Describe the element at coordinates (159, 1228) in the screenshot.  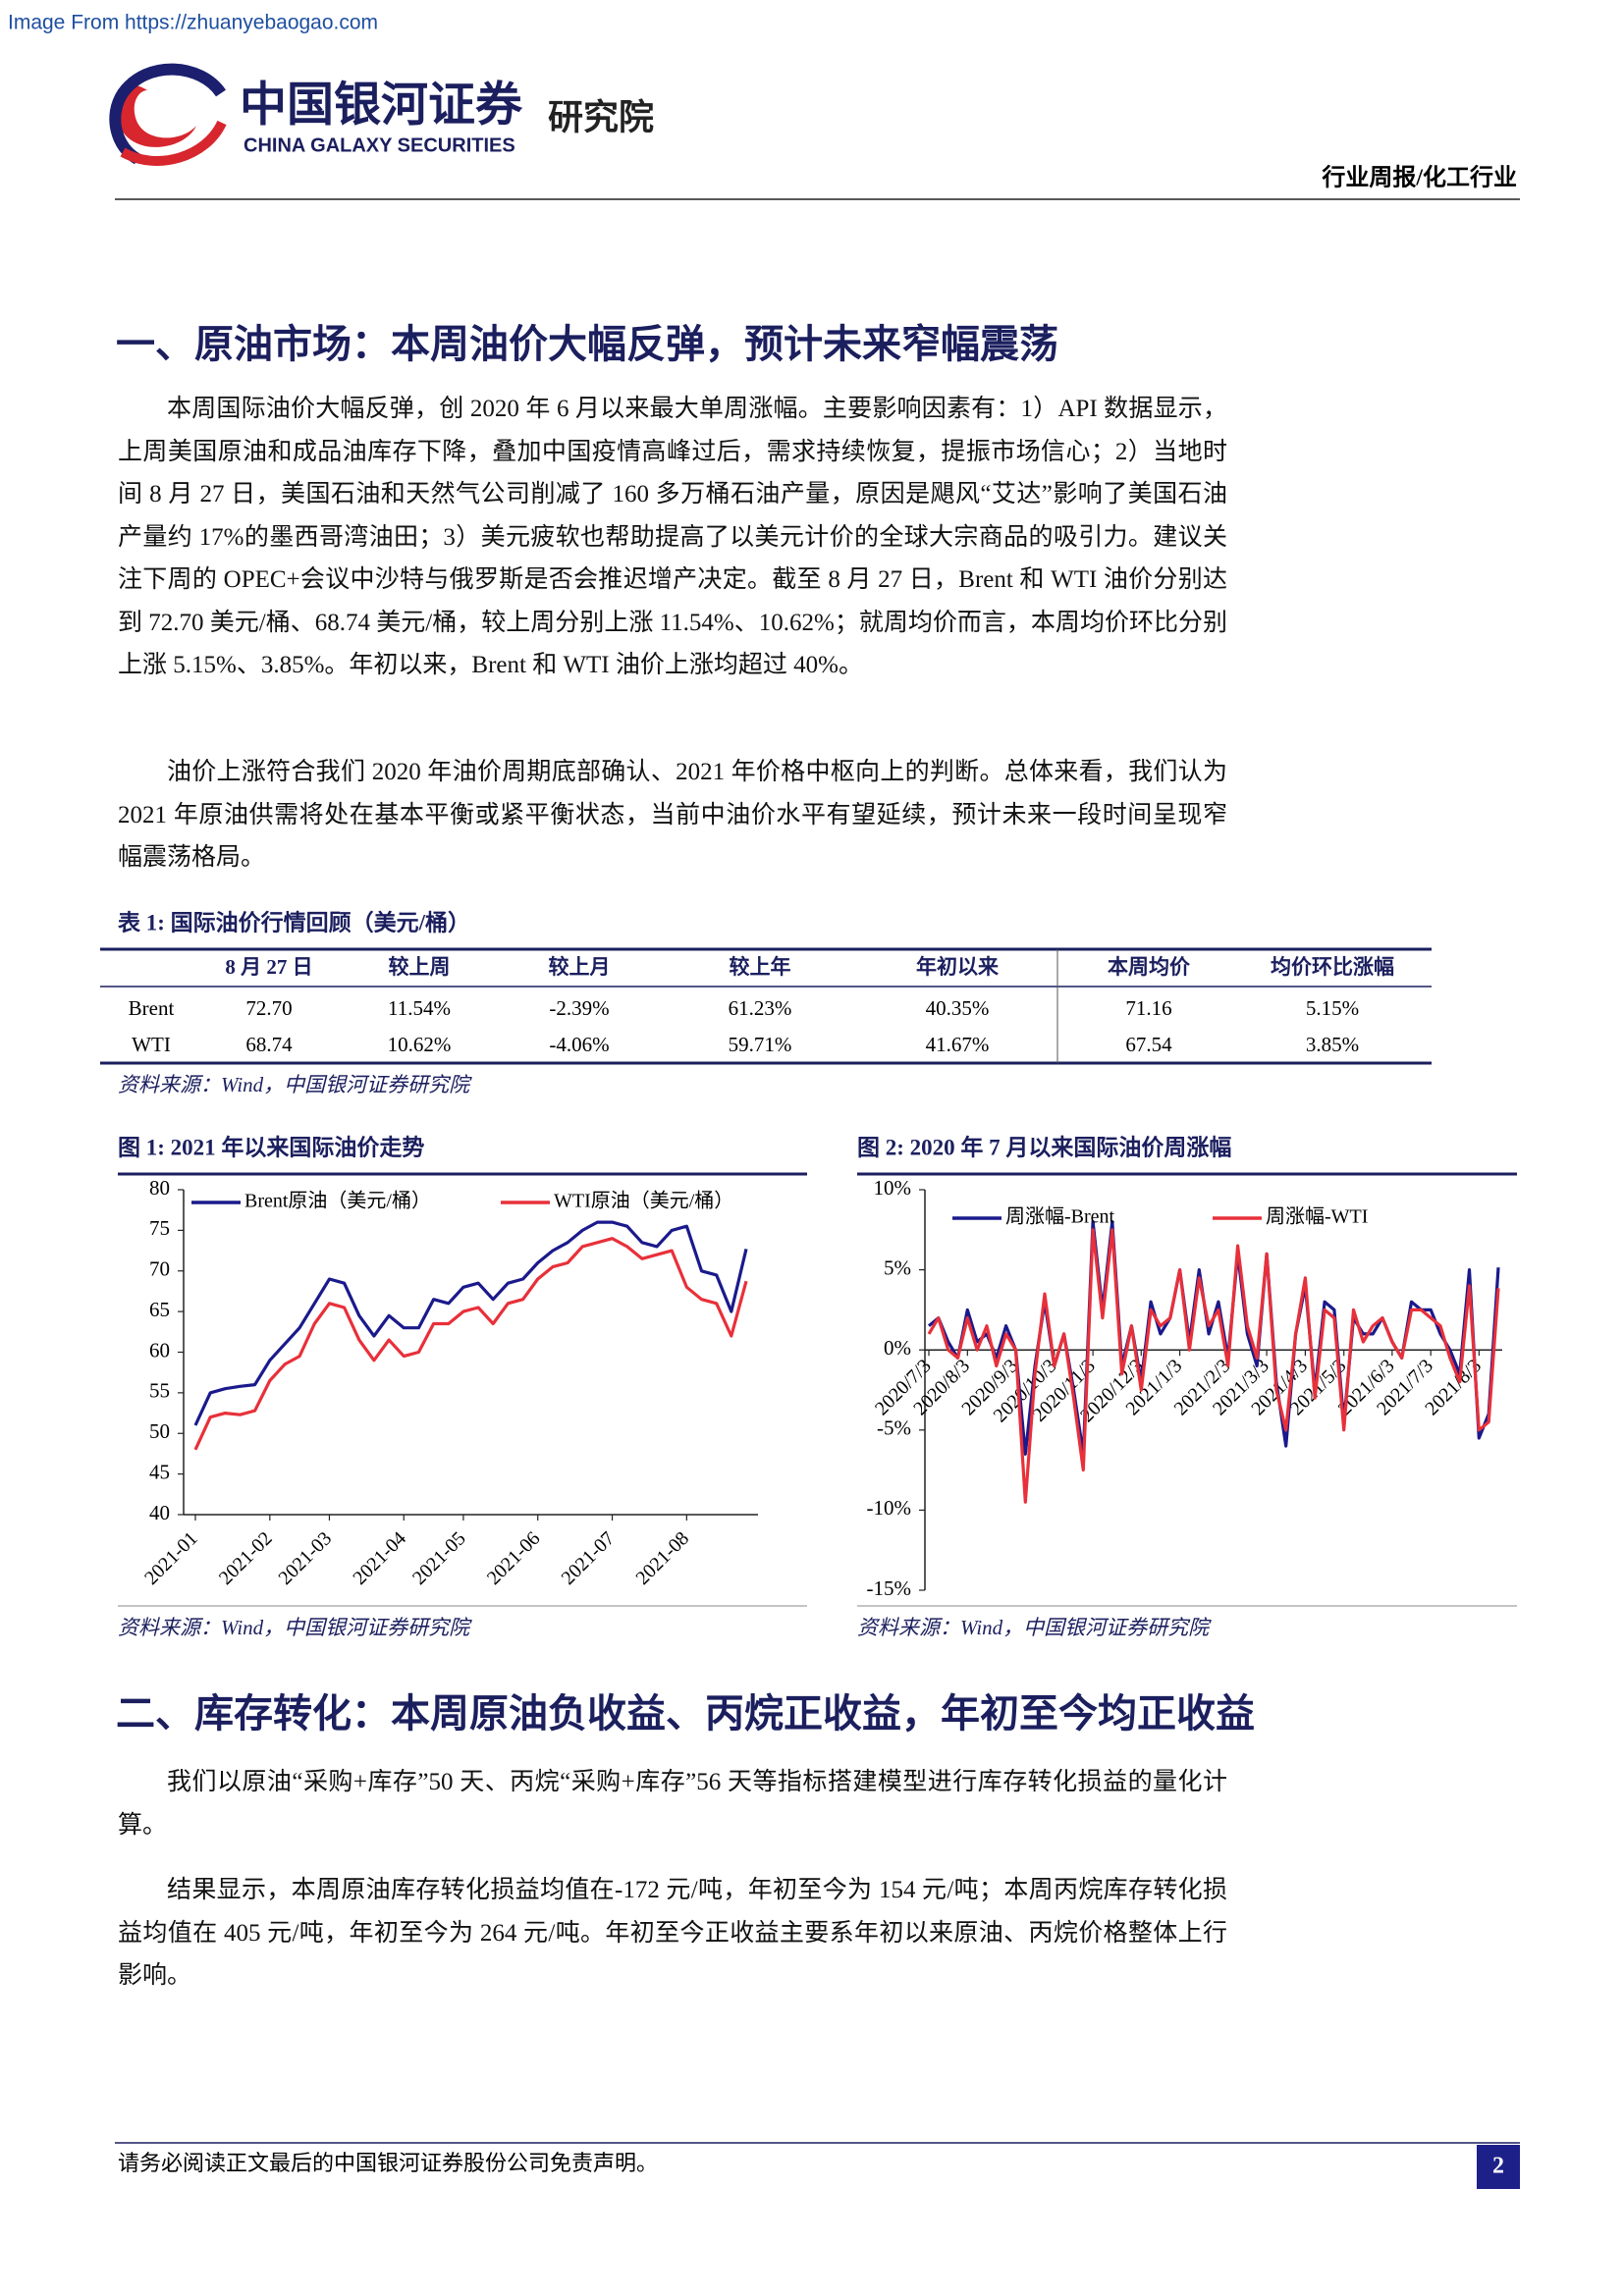
I see `y-tick-label: 75` at that location.